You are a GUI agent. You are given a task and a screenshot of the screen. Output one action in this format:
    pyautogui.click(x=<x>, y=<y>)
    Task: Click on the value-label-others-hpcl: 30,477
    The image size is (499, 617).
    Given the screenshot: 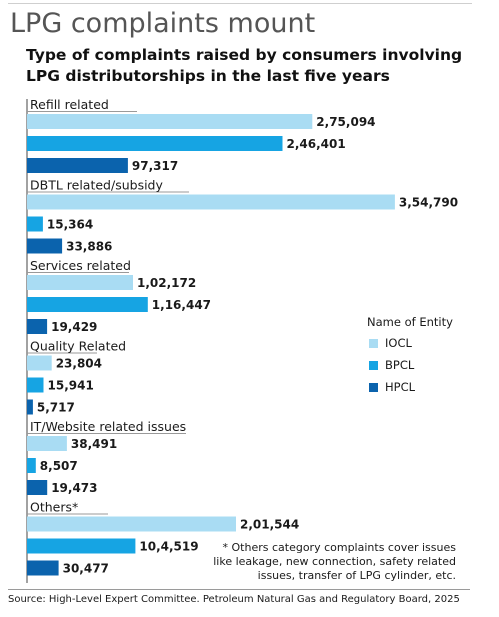 What is the action you would take?
    pyautogui.click(x=86, y=569)
    